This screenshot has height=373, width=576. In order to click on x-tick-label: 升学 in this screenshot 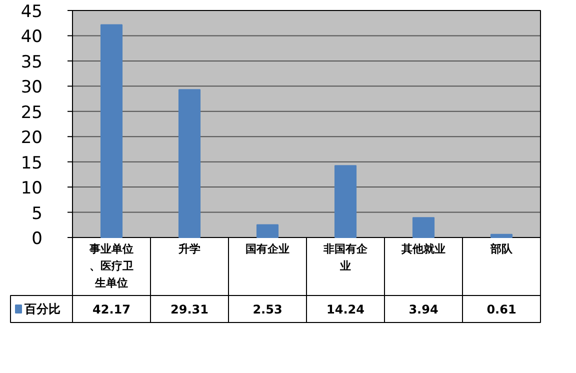, I will do `click(189, 249)`.